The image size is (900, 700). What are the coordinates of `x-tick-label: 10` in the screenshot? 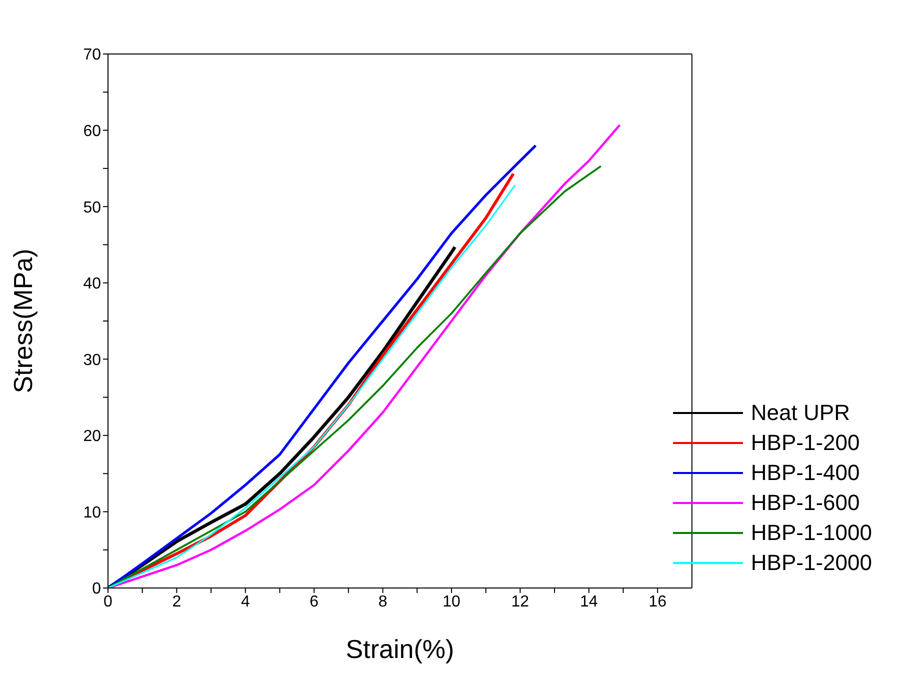 It's located at (451, 601).